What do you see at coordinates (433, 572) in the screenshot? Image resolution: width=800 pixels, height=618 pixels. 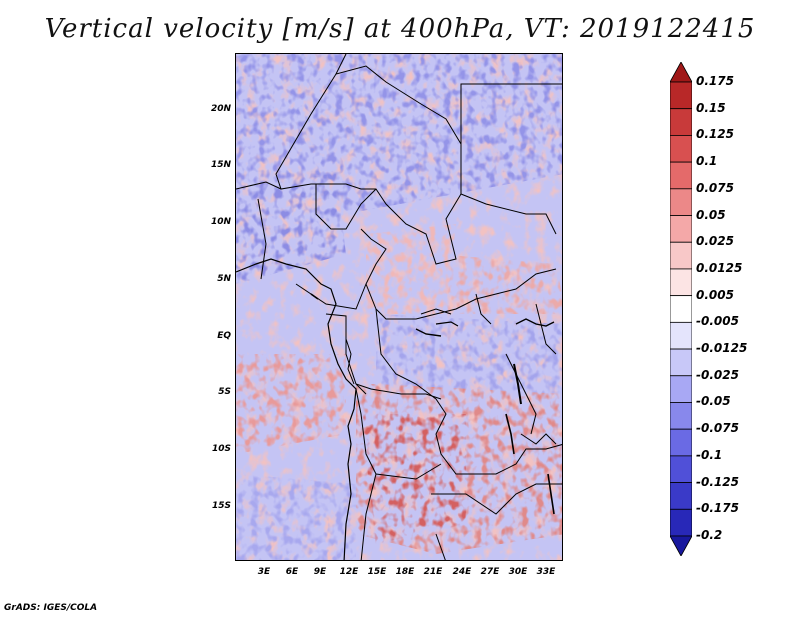 I see `lon-label-21e: 21E` at bounding box center [433, 572].